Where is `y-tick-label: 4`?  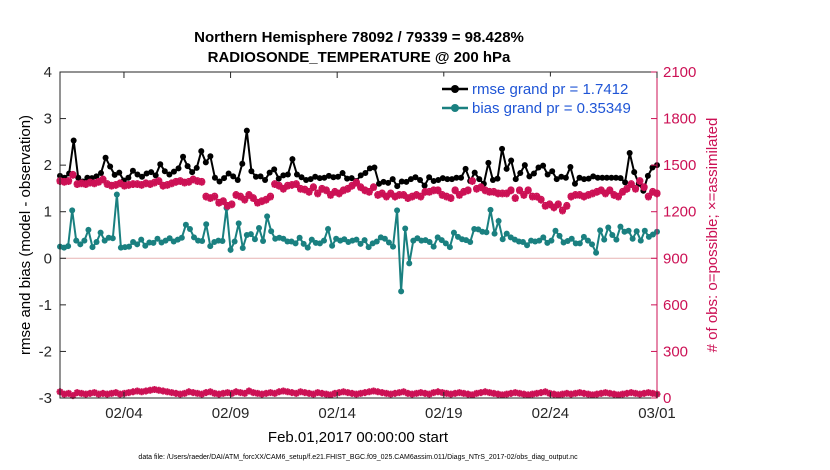 y-tick-label: 4 is located at coordinates (48, 72).